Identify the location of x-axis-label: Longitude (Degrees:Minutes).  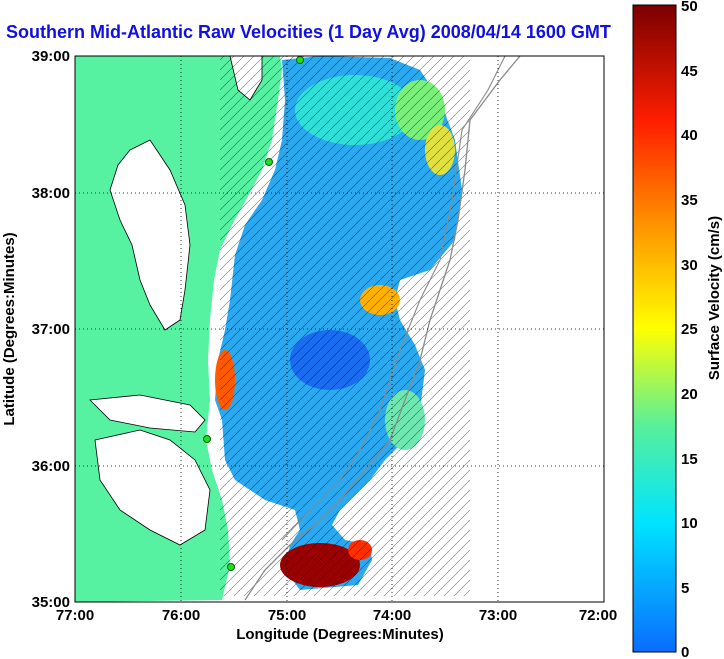
(340, 634).